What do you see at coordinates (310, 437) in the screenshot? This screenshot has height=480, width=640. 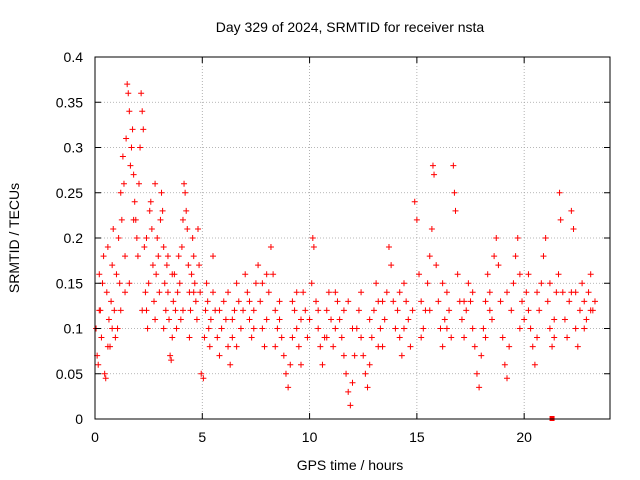 I see `x-tick-label: 10` at bounding box center [310, 437].